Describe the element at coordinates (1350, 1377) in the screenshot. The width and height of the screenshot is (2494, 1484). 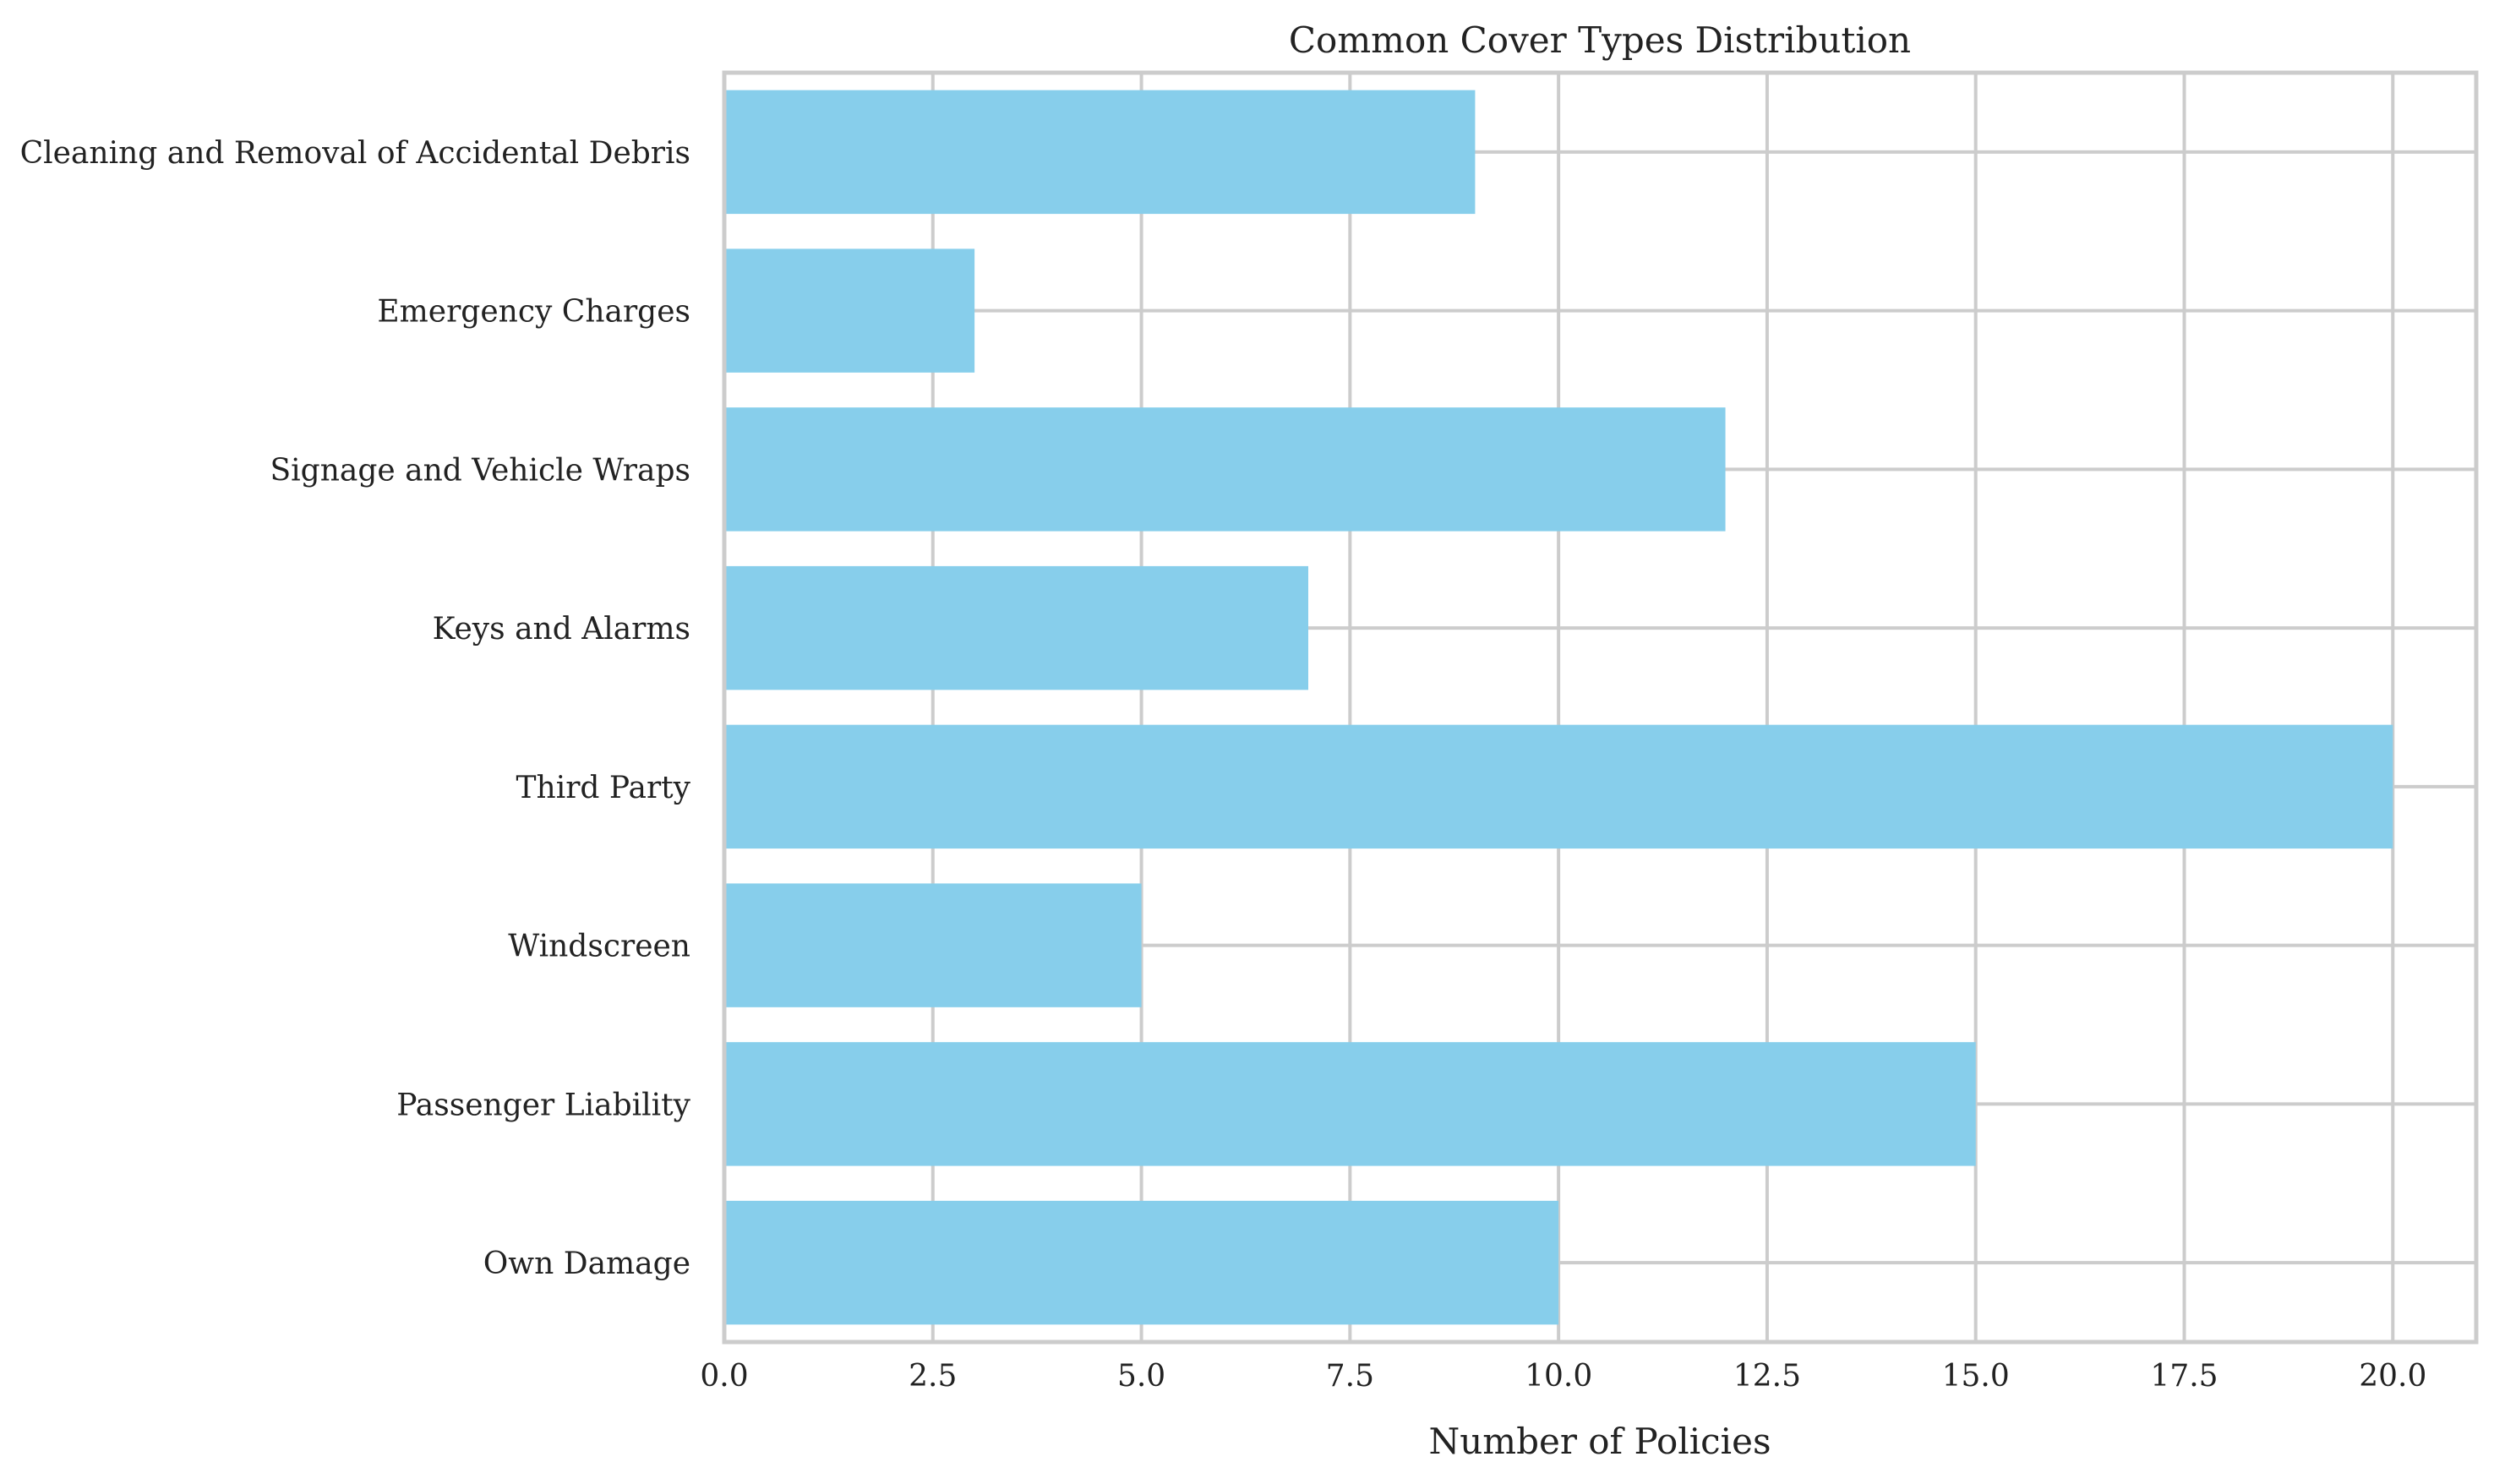
I see `x-tick-label-3: 7.5` at that location.